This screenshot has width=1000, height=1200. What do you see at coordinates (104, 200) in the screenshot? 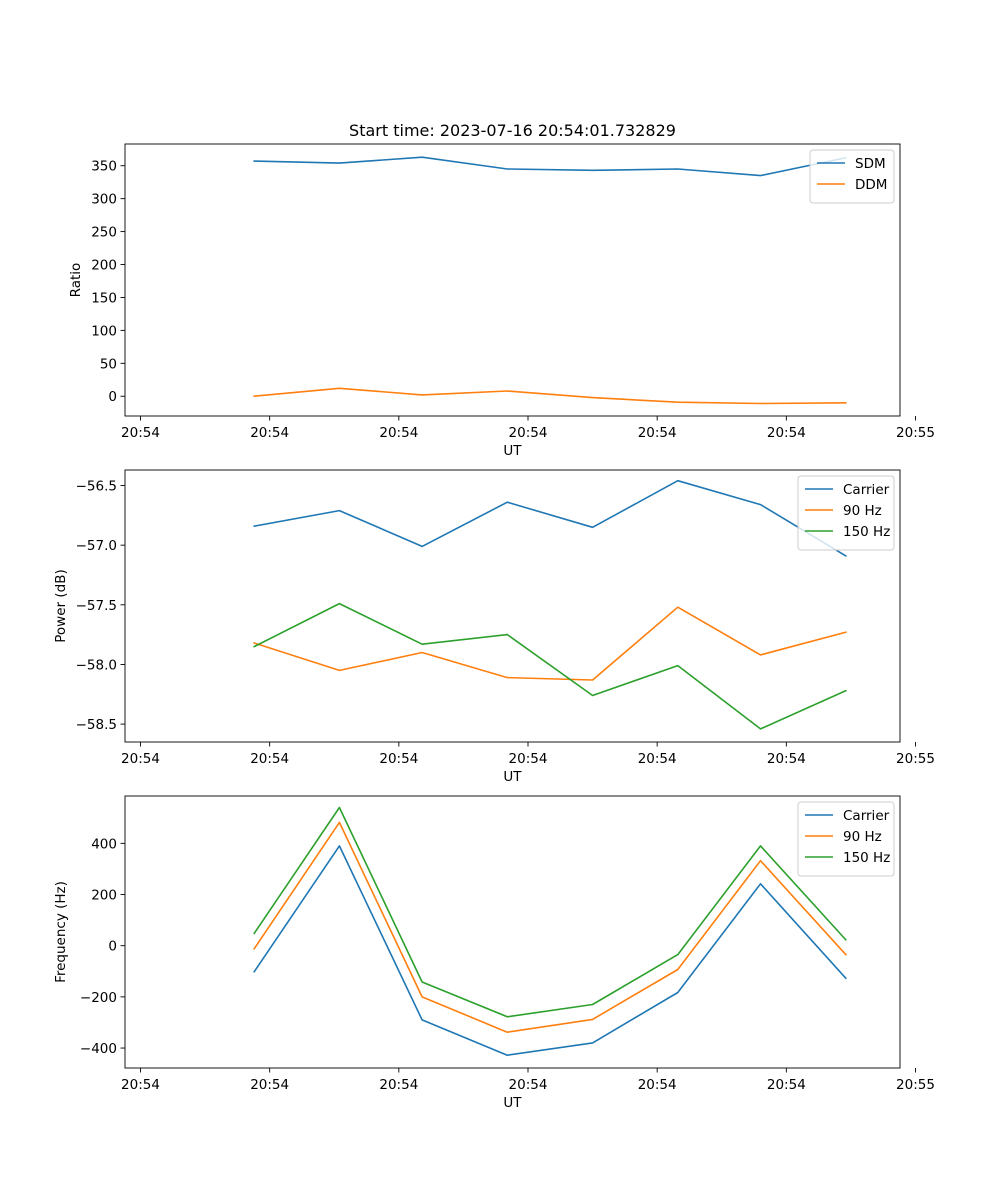
I see `y-tick-label: 300` at bounding box center [104, 200].